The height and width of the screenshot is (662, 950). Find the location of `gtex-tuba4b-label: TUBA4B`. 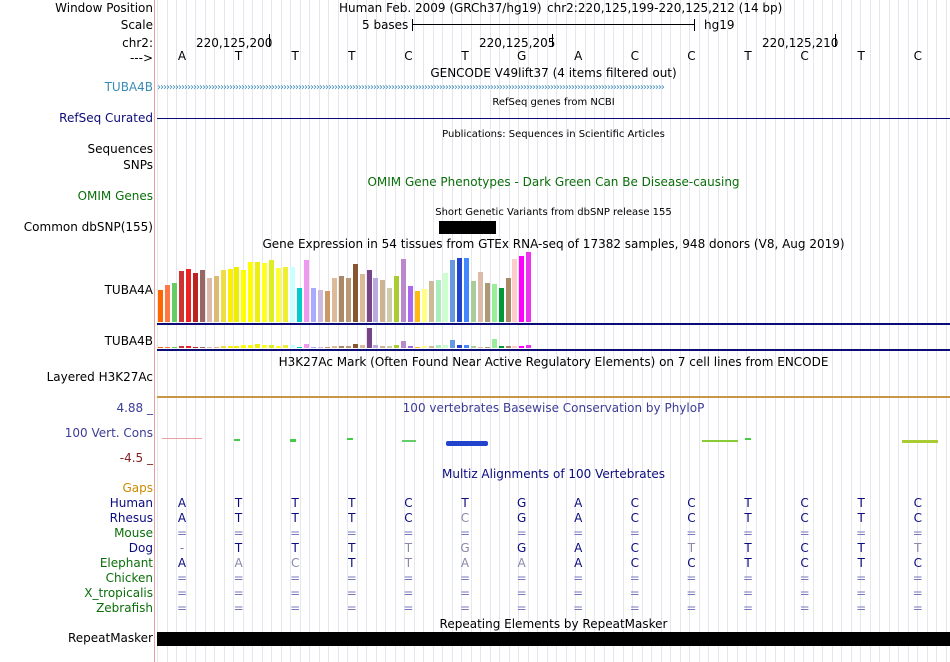

gtex-tuba4b-label: TUBA4B is located at coordinates (128, 341).